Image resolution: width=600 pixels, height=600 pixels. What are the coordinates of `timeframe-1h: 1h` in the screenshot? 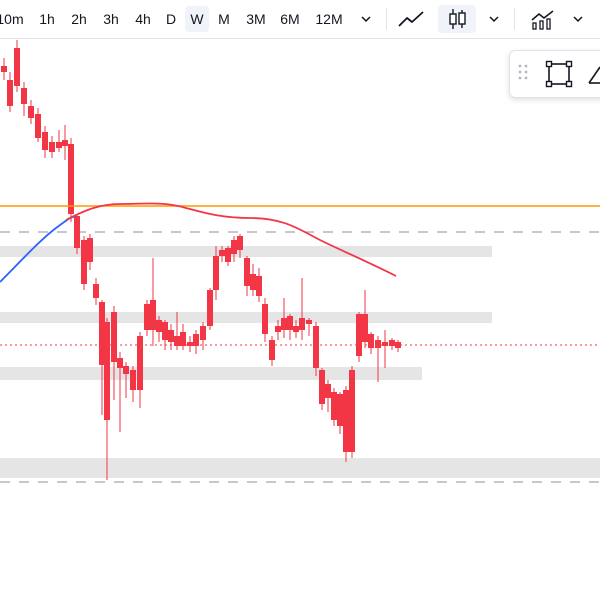 It's located at (47, 19).